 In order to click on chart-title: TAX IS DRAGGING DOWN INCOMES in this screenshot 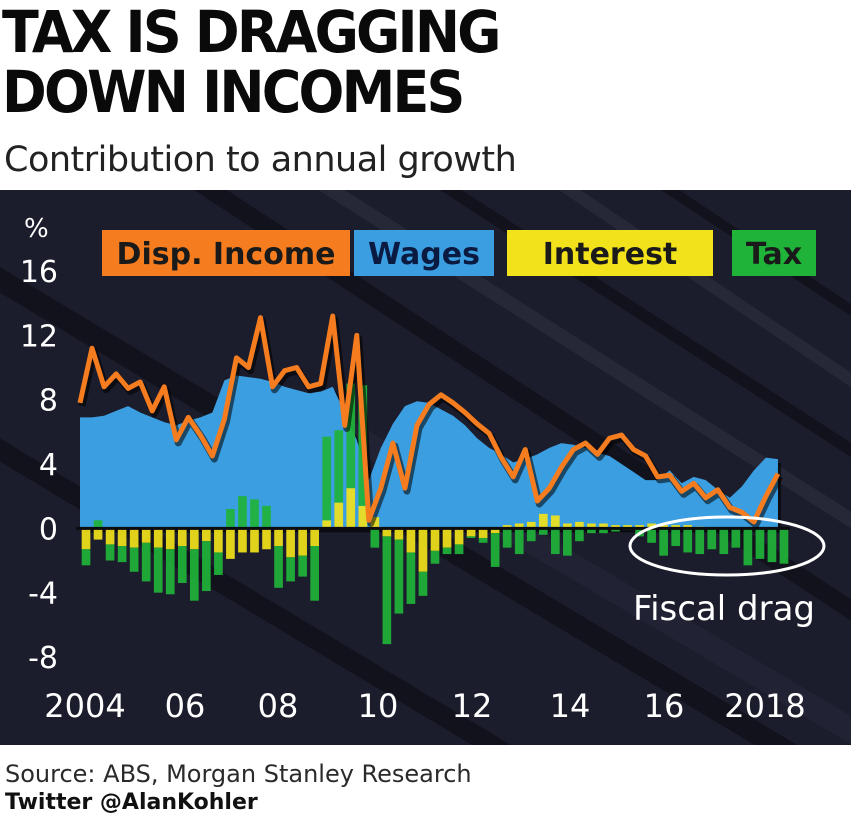, I will do `click(251, 62)`.